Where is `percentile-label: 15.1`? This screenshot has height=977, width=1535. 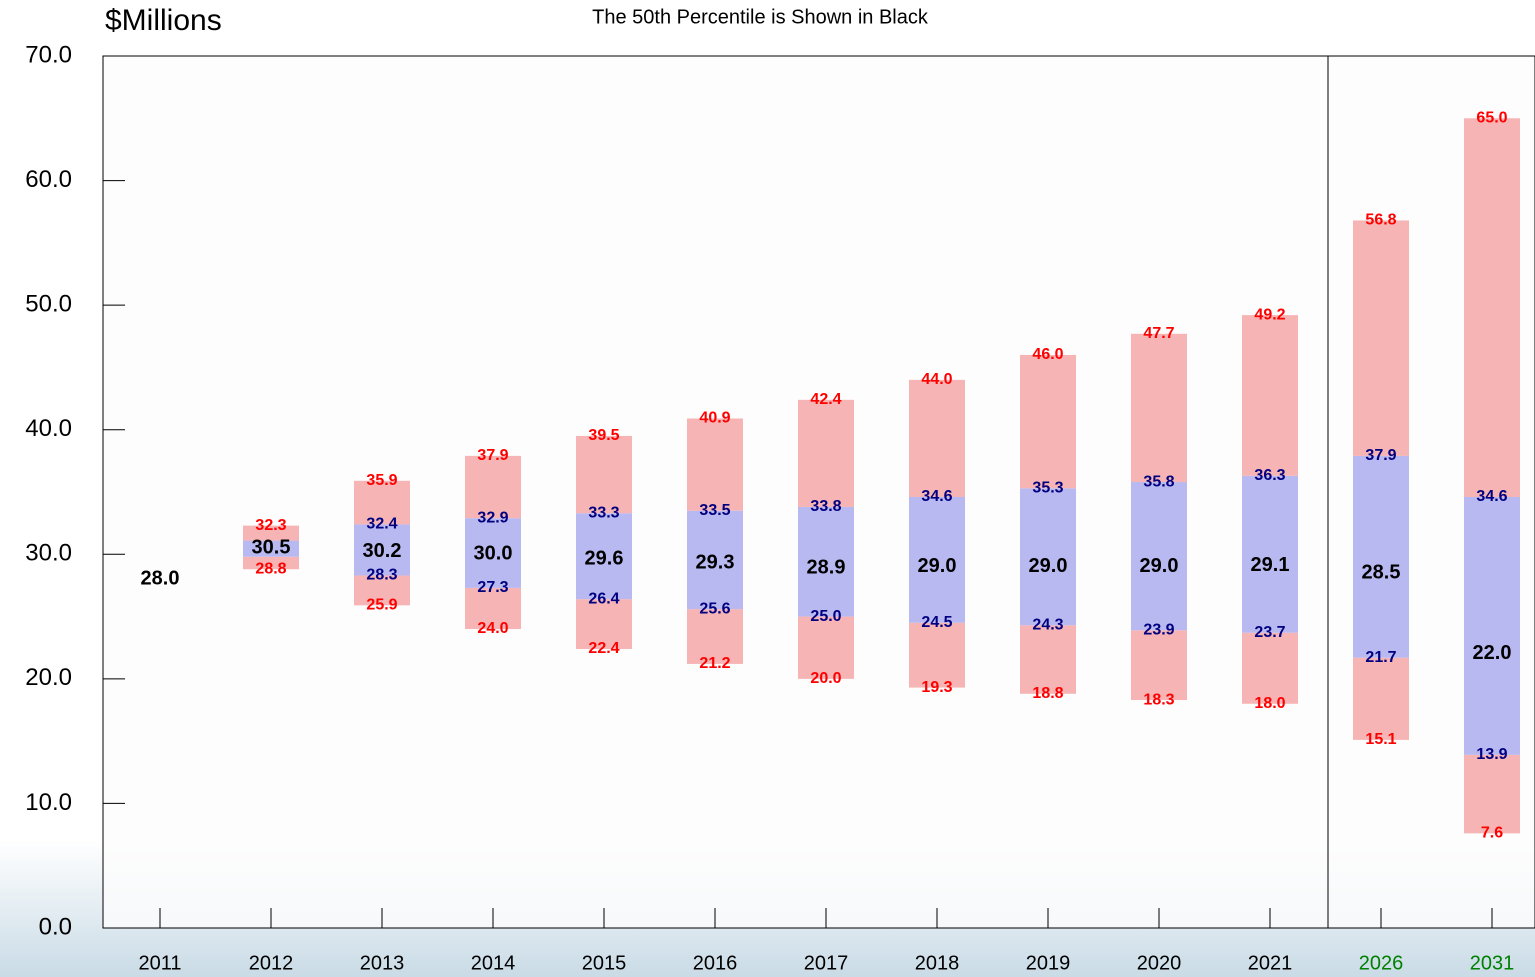 percentile-label: 15.1 is located at coordinates (1380, 739).